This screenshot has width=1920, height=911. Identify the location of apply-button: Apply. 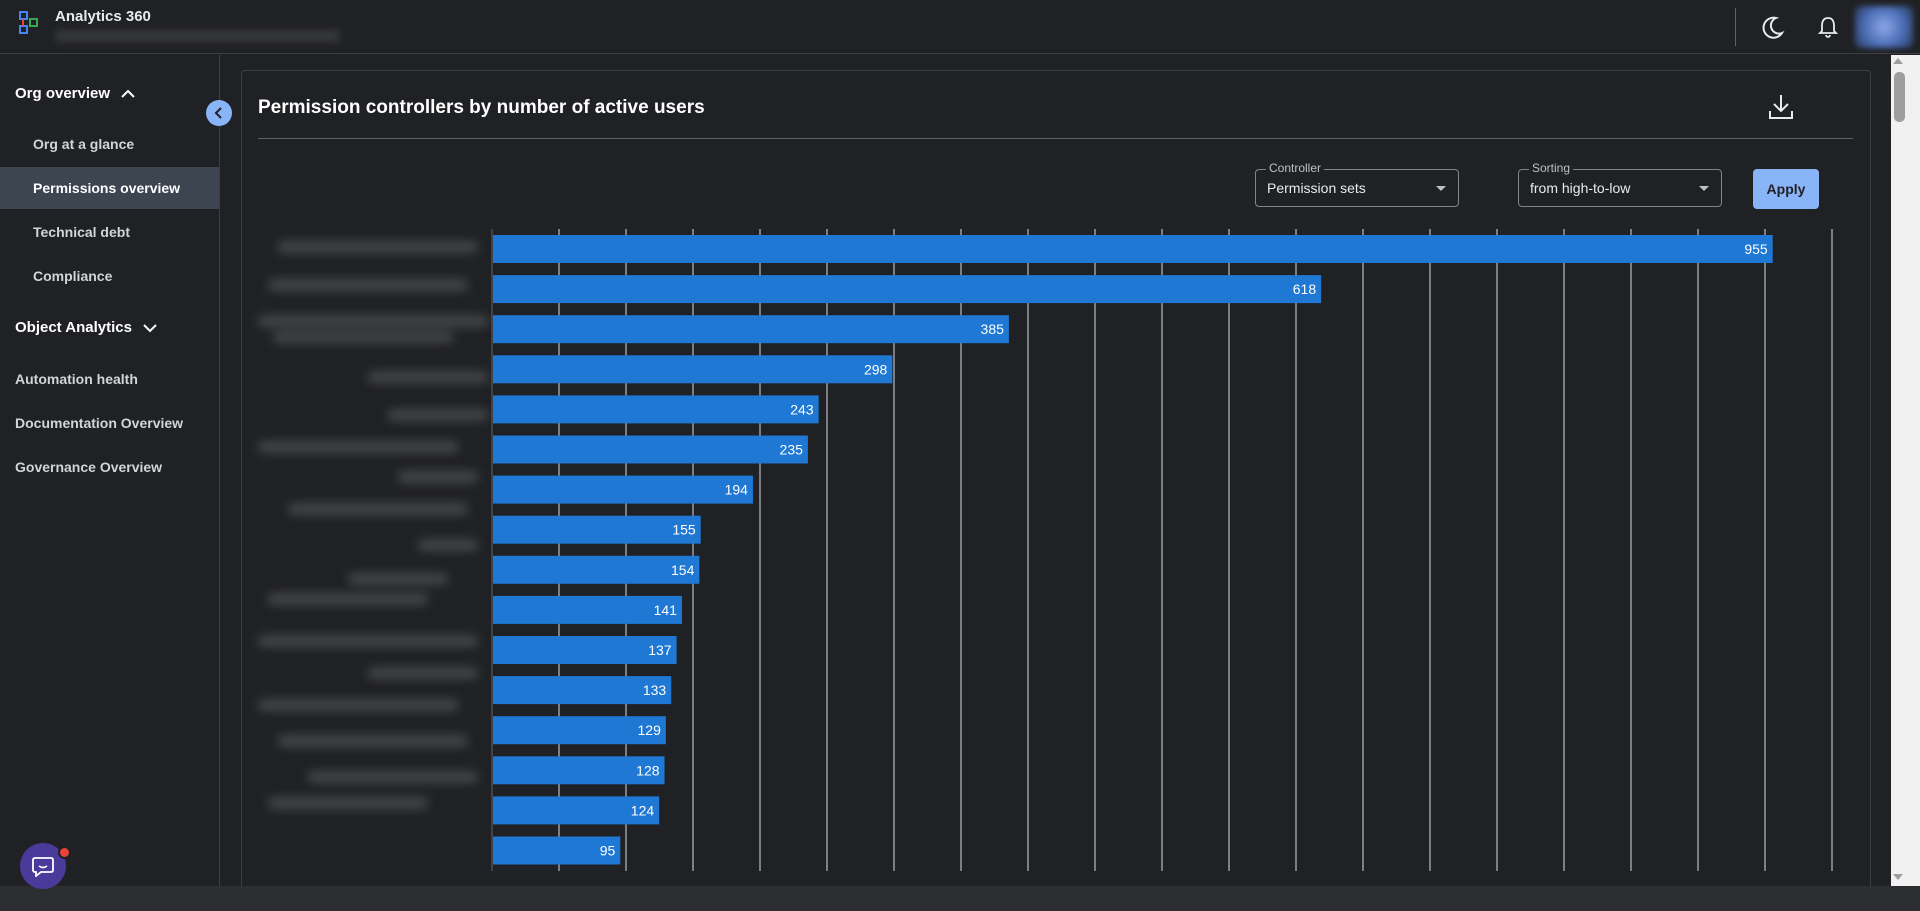
(1786, 189).